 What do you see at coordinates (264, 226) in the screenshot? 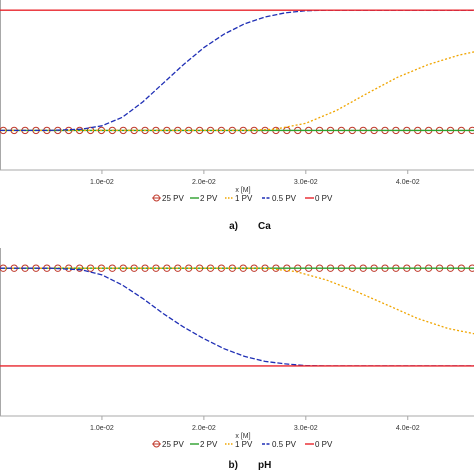
I see `chart-title: Ca` at bounding box center [264, 226].